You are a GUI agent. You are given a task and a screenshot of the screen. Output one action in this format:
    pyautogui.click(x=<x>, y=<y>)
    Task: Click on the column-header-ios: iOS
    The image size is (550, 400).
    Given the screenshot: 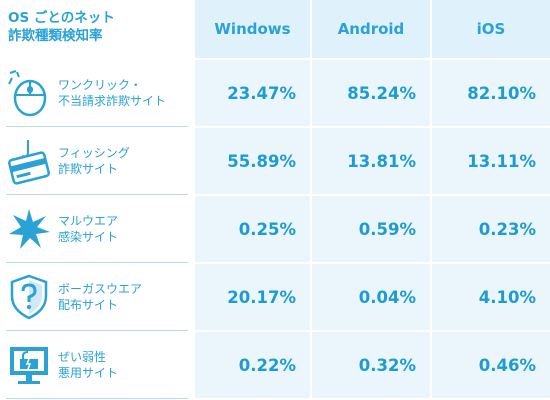 What is the action you would take?
    pyautogui.click(x=491, y=29)
    